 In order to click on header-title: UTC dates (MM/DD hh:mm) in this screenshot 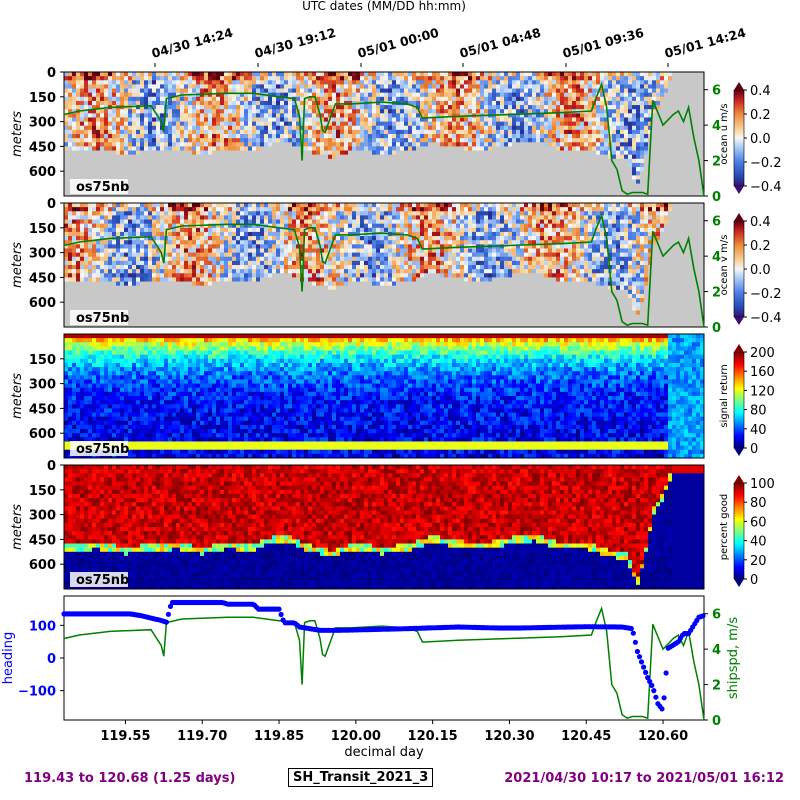, I will do `click(384, 6)`.